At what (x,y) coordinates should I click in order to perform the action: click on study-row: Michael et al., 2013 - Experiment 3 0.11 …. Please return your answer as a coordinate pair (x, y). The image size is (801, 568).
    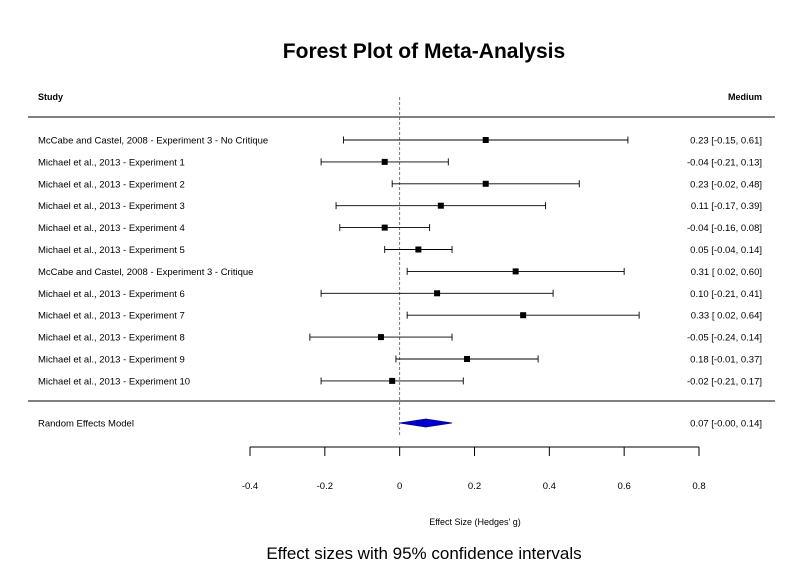
    Looking at the image, I should click on (400, 206).